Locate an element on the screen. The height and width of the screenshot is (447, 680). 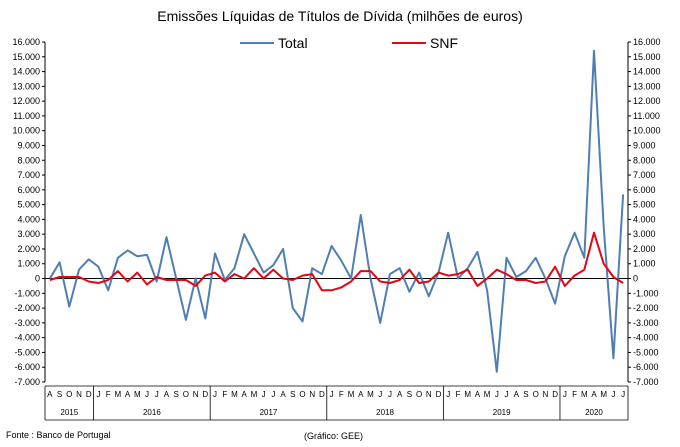
y-tick-label-left: -6.000 is located at coordinates (27, 367).